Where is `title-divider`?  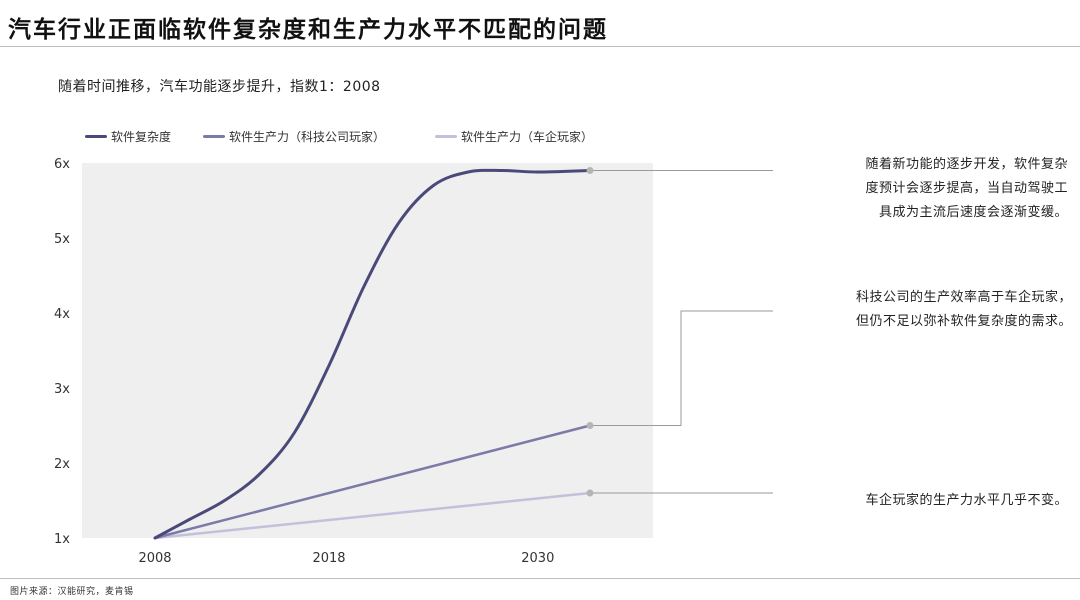 title-divider is located at coordinates (540, 46).